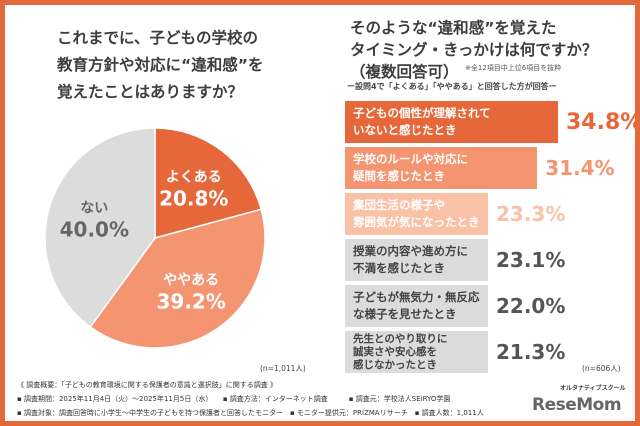 This screenshot has height=426, width=640. Describe the element at coordinates (603, 122) in the screenshot. I see `bar-value-label: 34.8%` at that location.